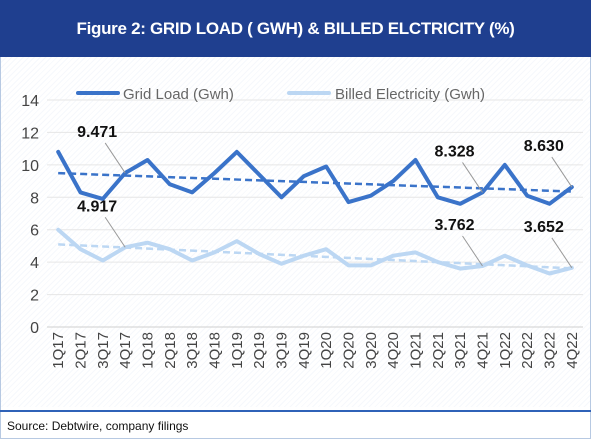 Image resolution: width=591 pixels, height=439 pixels. I want to click on x-tick-label: 4Q21, so click(483, 350).